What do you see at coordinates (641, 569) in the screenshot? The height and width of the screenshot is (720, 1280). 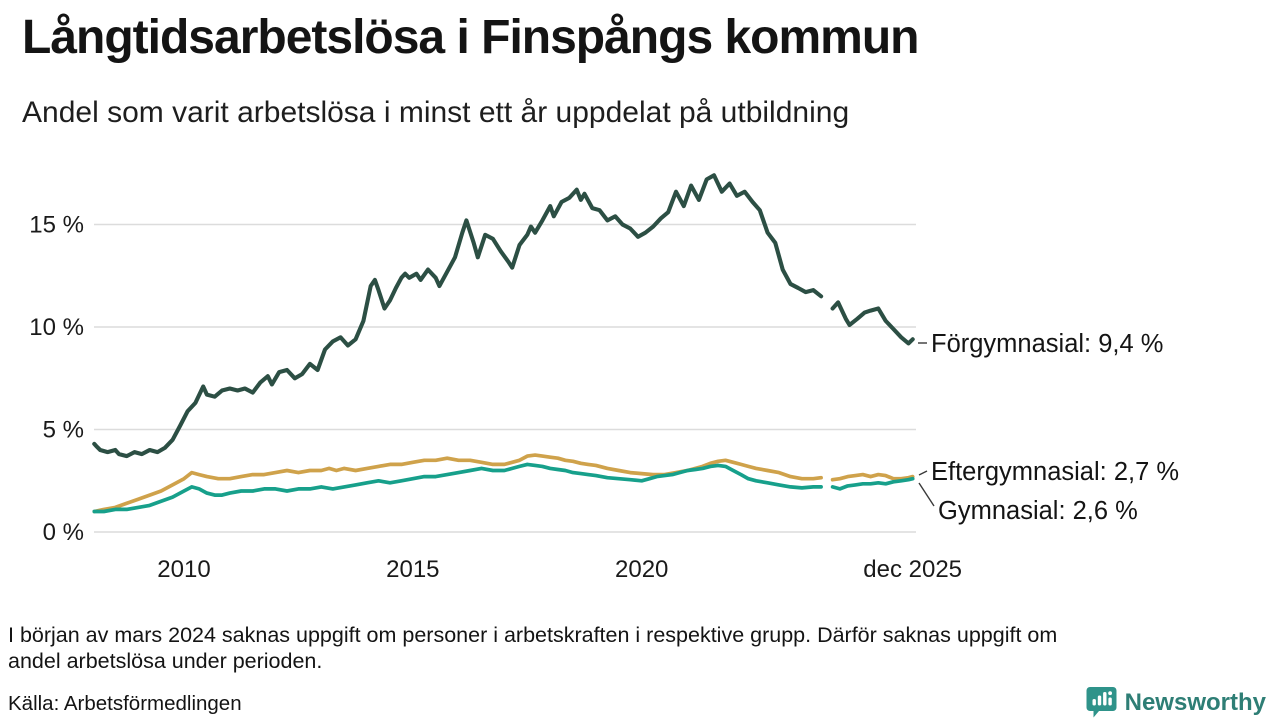 I see `x-tick-label: 2020` at bounding box center [641, 569].